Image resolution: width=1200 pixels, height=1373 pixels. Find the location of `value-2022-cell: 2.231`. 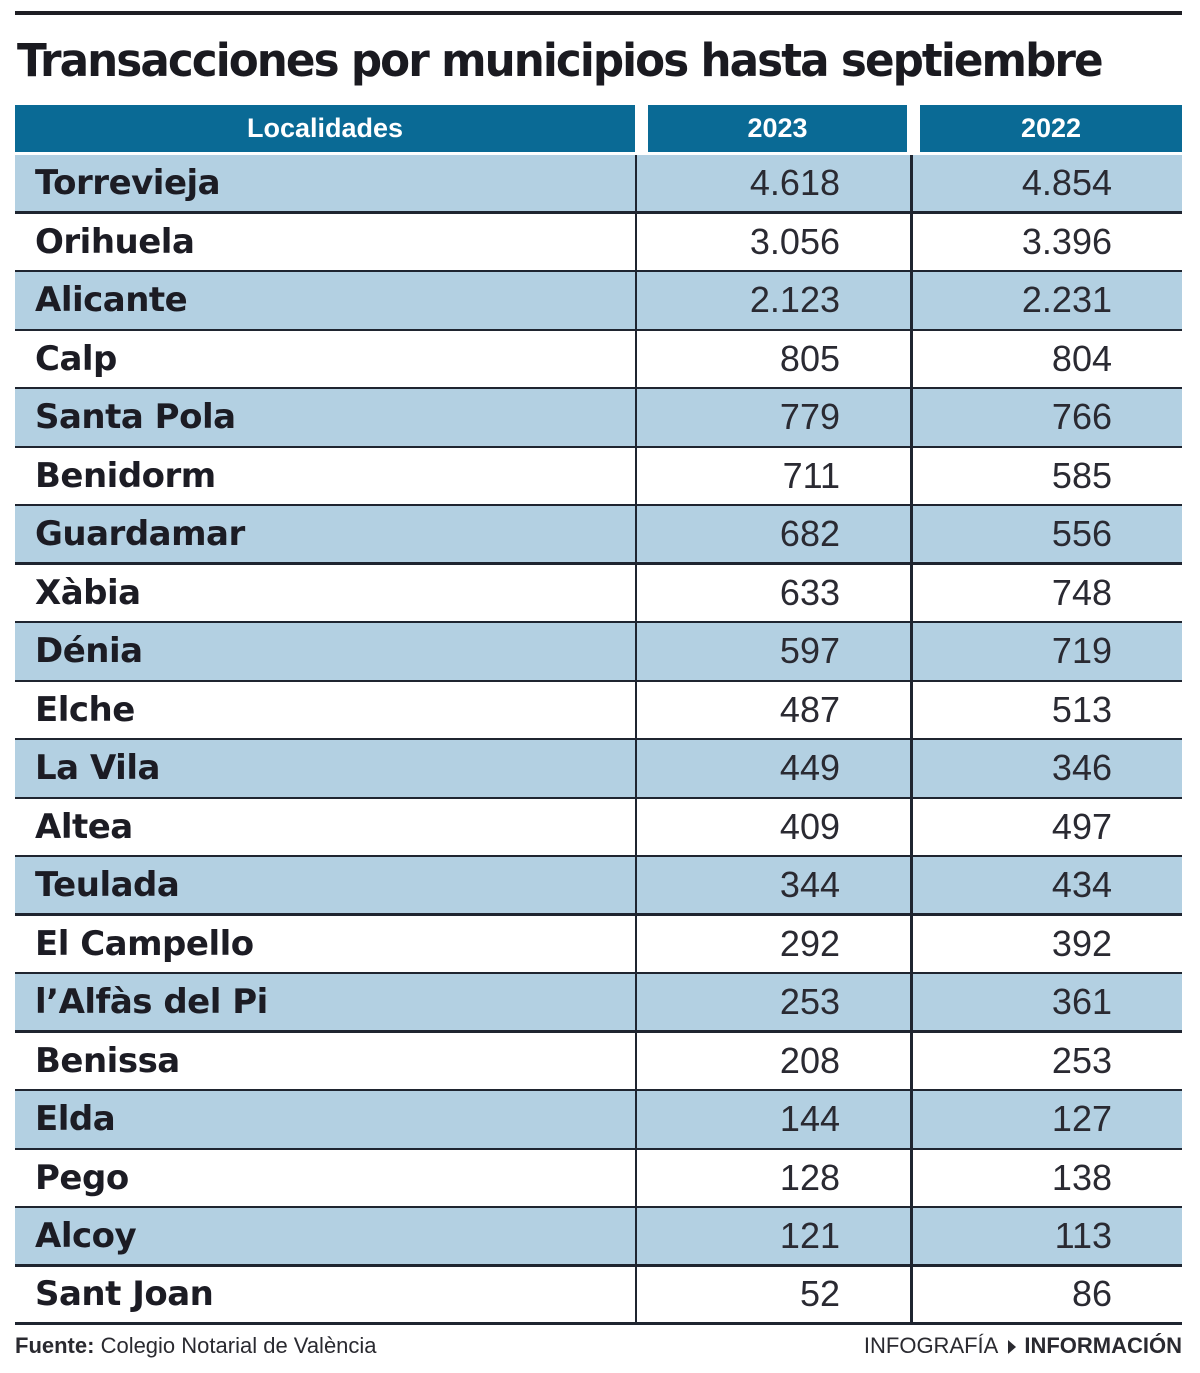

value-2022-cell: 2.231 is located at coordinates (1066, 300).